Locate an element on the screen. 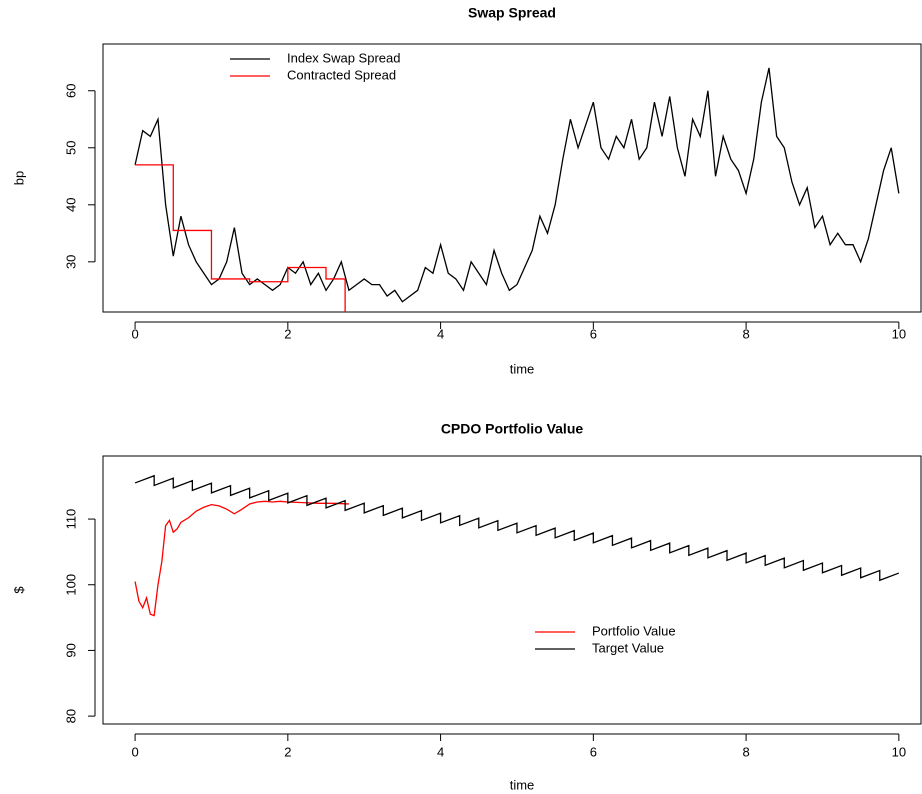  legend-label: Target Value is located at coordinates (628, 647).